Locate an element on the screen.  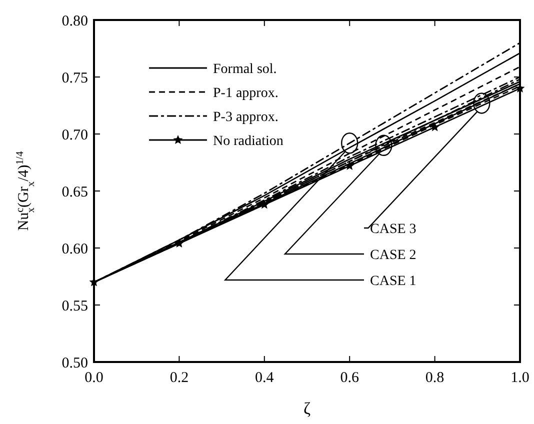
y-tick-label: 0.75 is located at coordinates (75, 78).